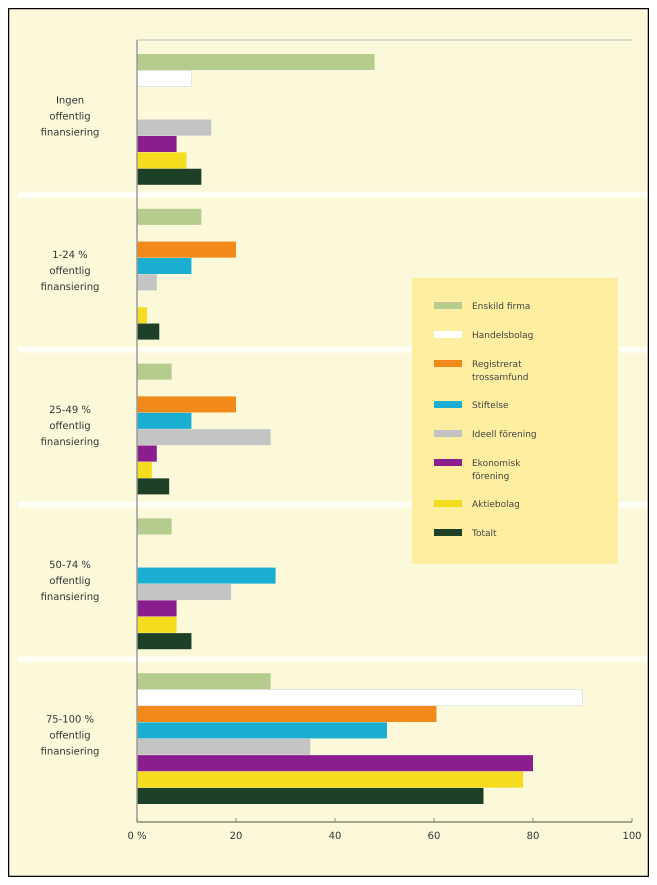 The width and height of the screenshot is (657, 885). What do you see at coordinates (70, 272) in the screenshot?
I see `y-tick-label: 1-24 % offentlig finansiering` at bounding box center [70, 272].